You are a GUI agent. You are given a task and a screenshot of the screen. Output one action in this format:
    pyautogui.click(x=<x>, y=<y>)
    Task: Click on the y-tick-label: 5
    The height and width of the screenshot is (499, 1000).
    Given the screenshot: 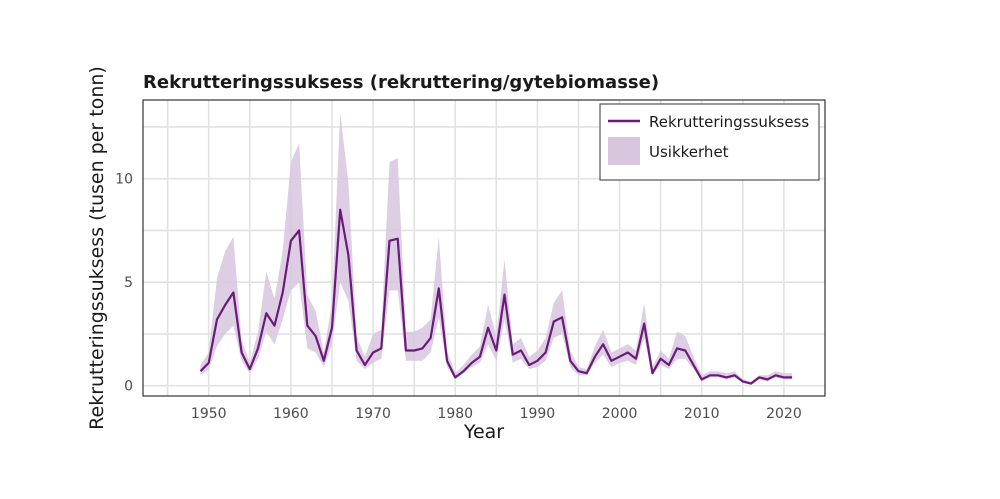 What is the action you would take?
    pyautogui.click(x=128, y=283)
    